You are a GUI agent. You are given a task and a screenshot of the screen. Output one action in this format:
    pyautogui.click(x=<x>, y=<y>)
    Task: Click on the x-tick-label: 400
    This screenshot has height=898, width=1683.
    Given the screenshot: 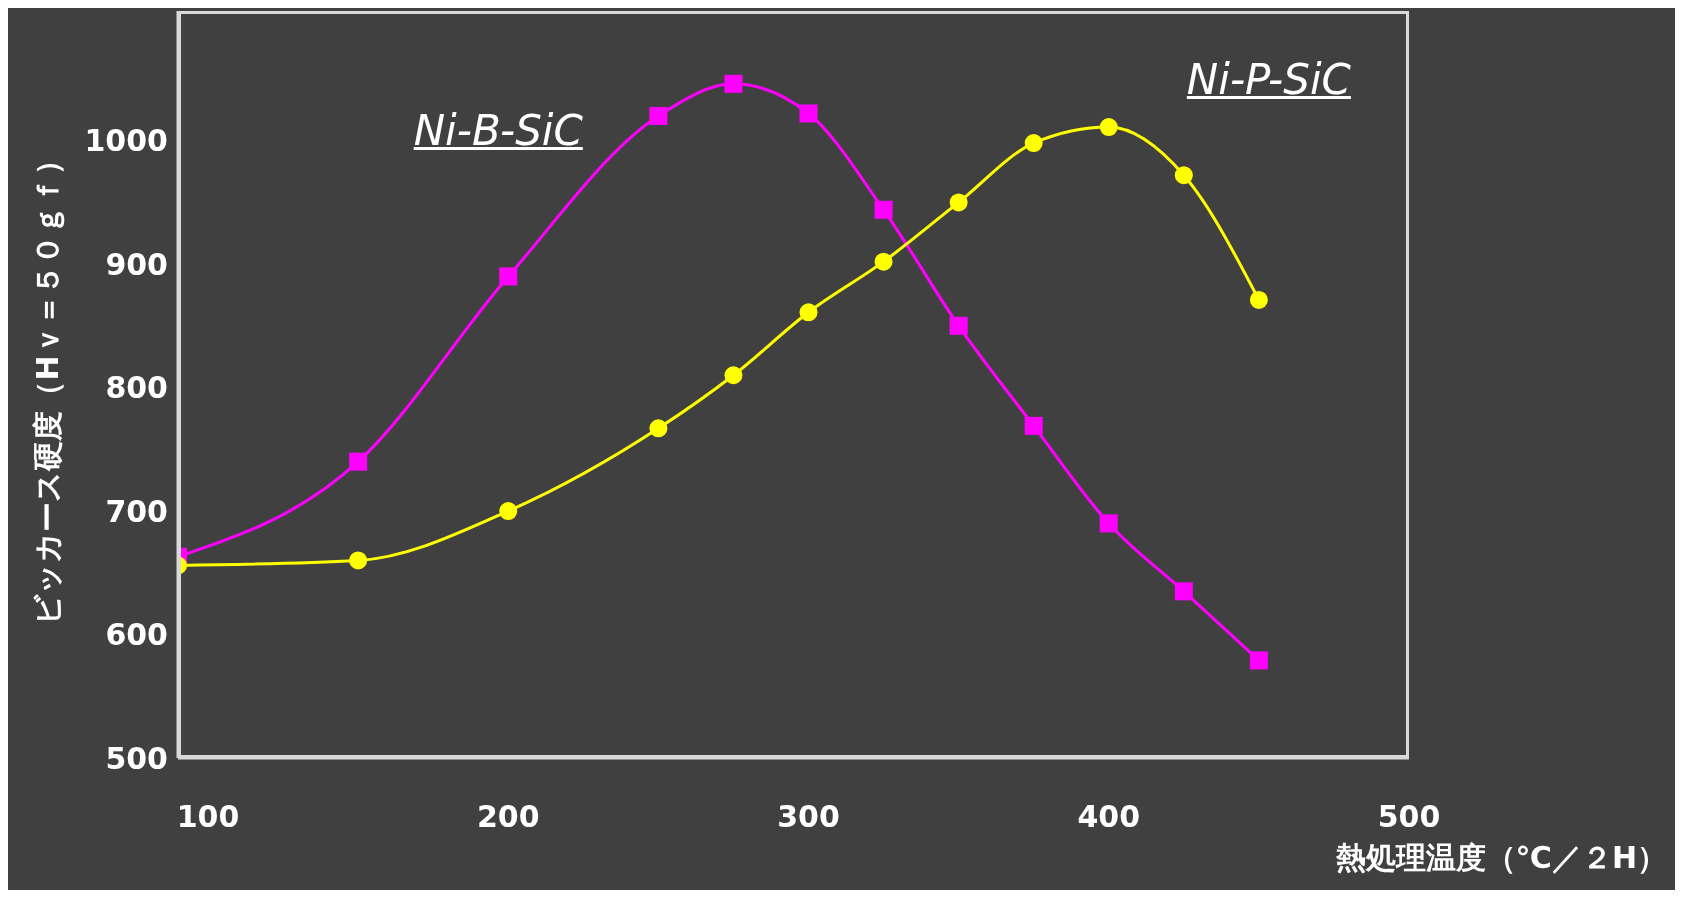 What is the action you would take?
    pyautogui.click(x=1109, y=817)
    